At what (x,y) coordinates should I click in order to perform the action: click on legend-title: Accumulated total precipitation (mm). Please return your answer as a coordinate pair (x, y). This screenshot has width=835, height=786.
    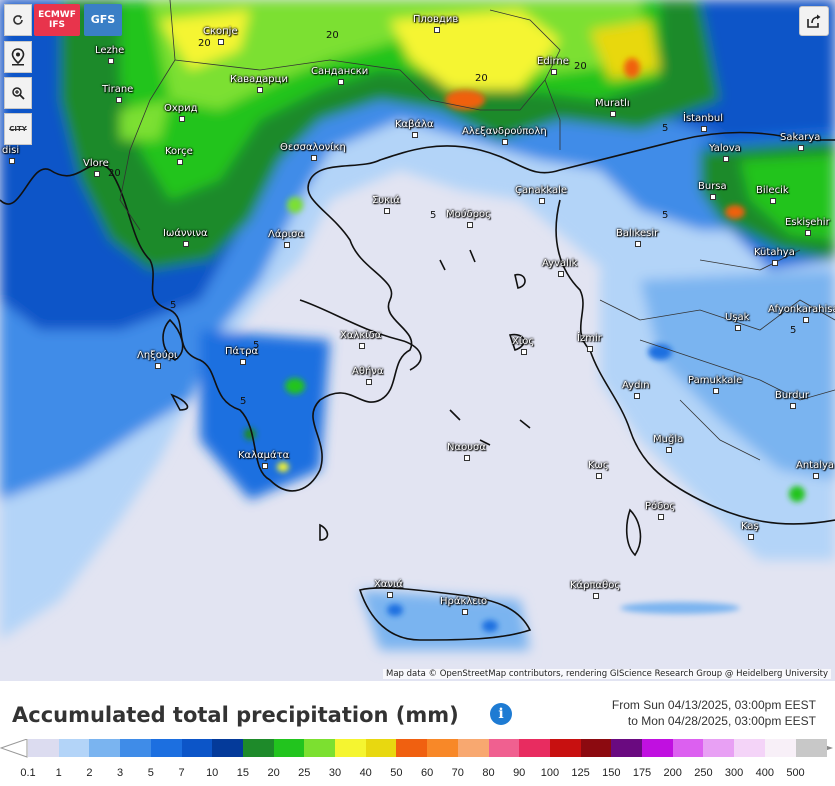
    Looking at the image, I should click on (235, 715).